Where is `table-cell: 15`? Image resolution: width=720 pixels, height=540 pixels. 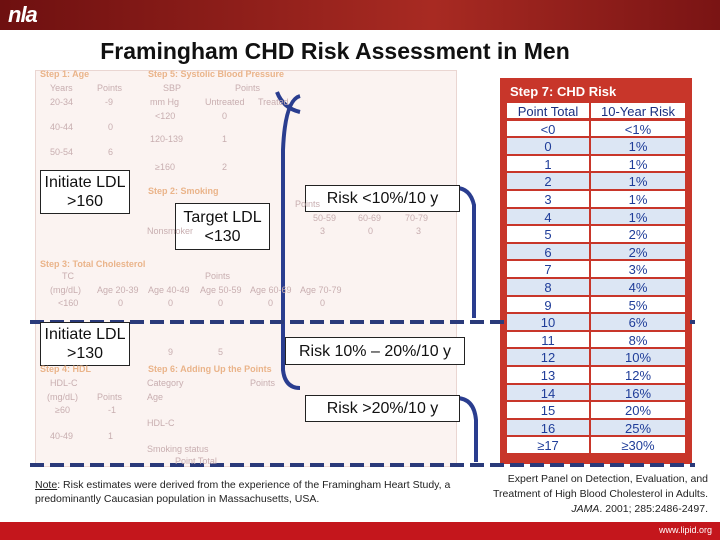 table-cell: 15 is located at coordinates (548, 410).